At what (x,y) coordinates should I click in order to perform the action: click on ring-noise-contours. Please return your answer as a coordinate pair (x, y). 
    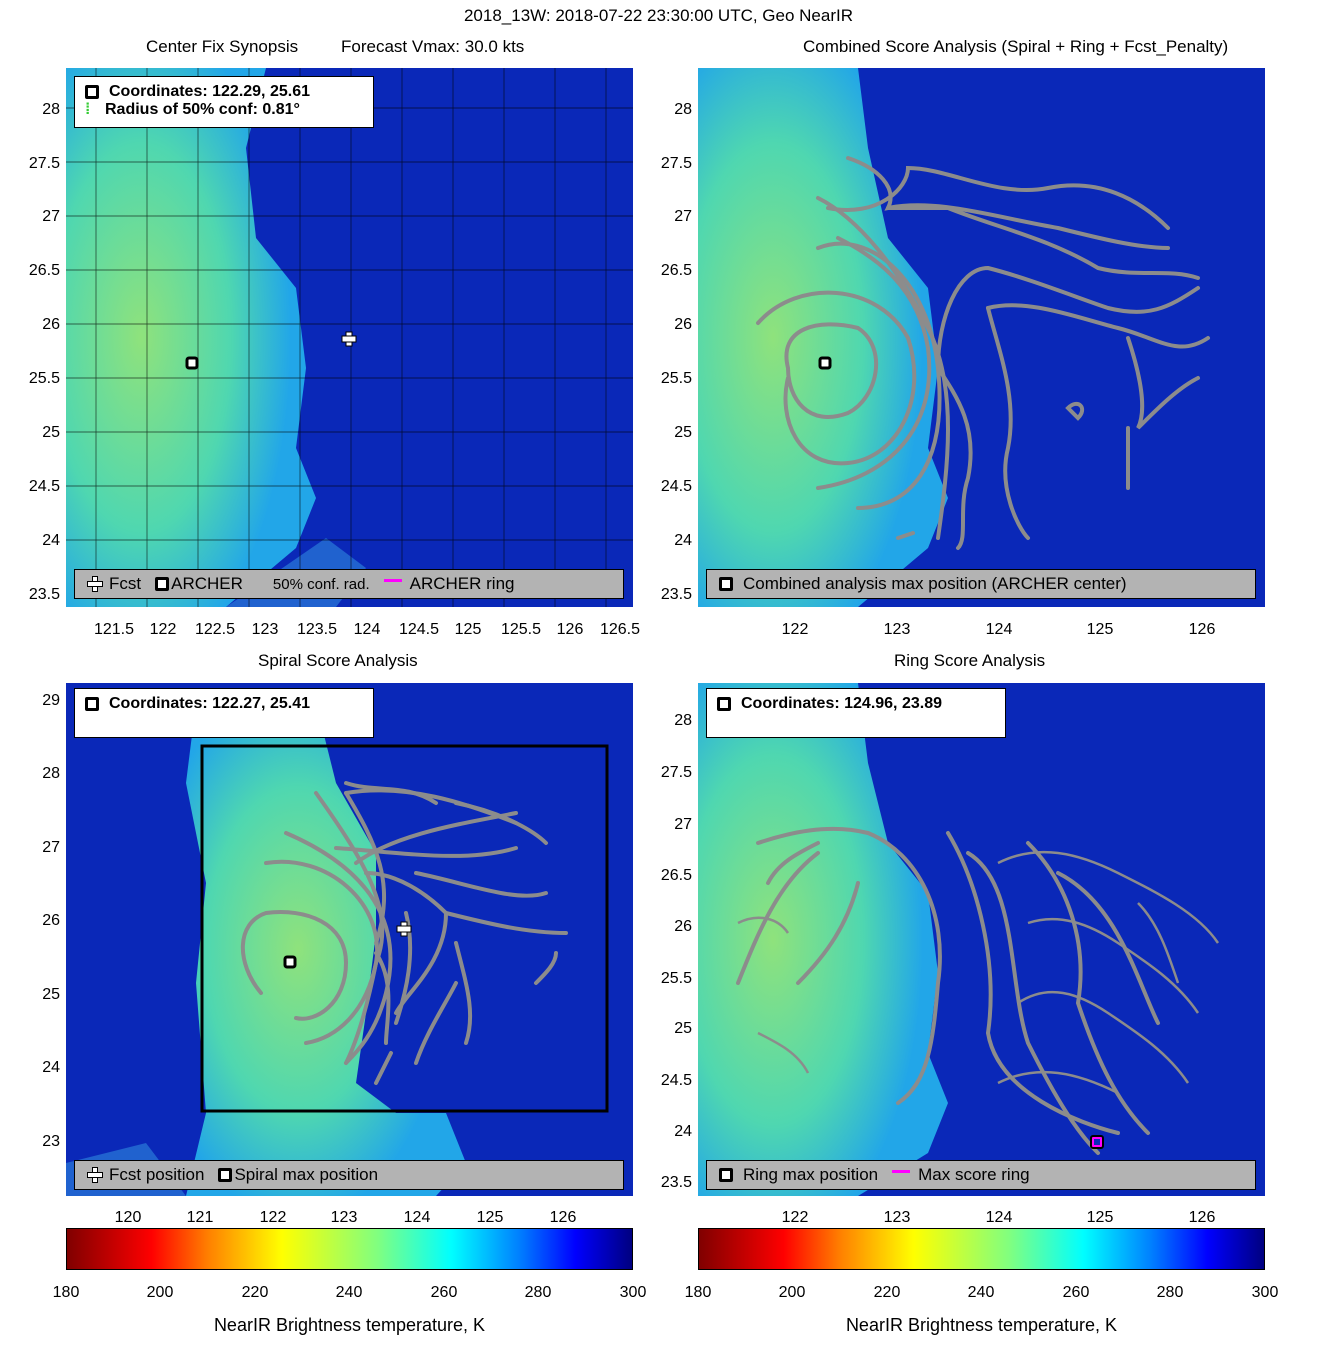
    Looking at the image, I should click on (978, 972).